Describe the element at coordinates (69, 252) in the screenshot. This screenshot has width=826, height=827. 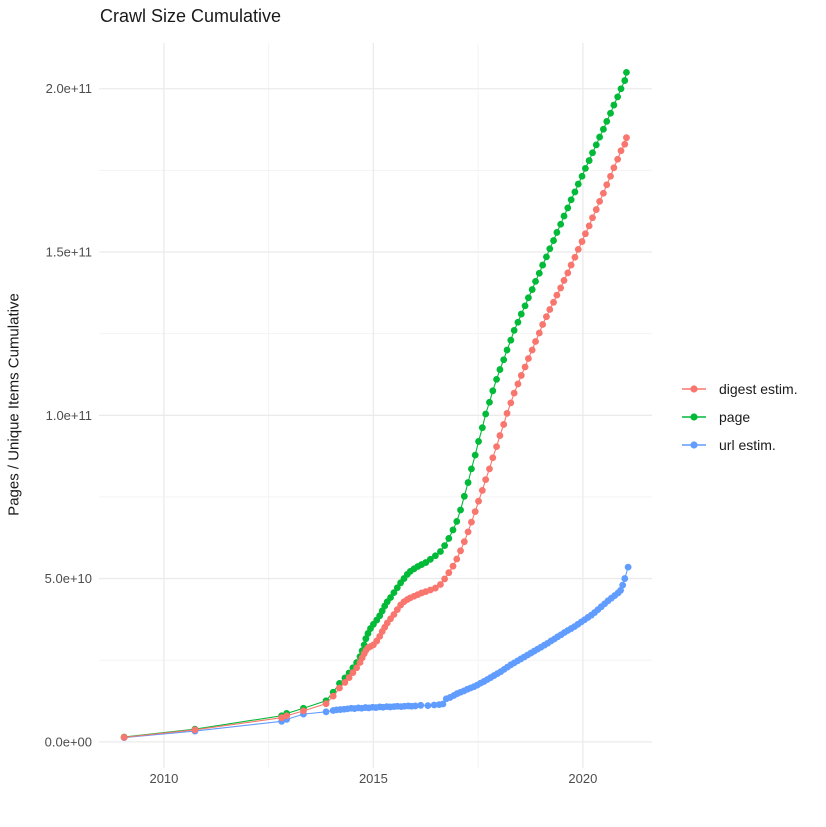
I see `y-tick-label: 1.5e+11` at that location.